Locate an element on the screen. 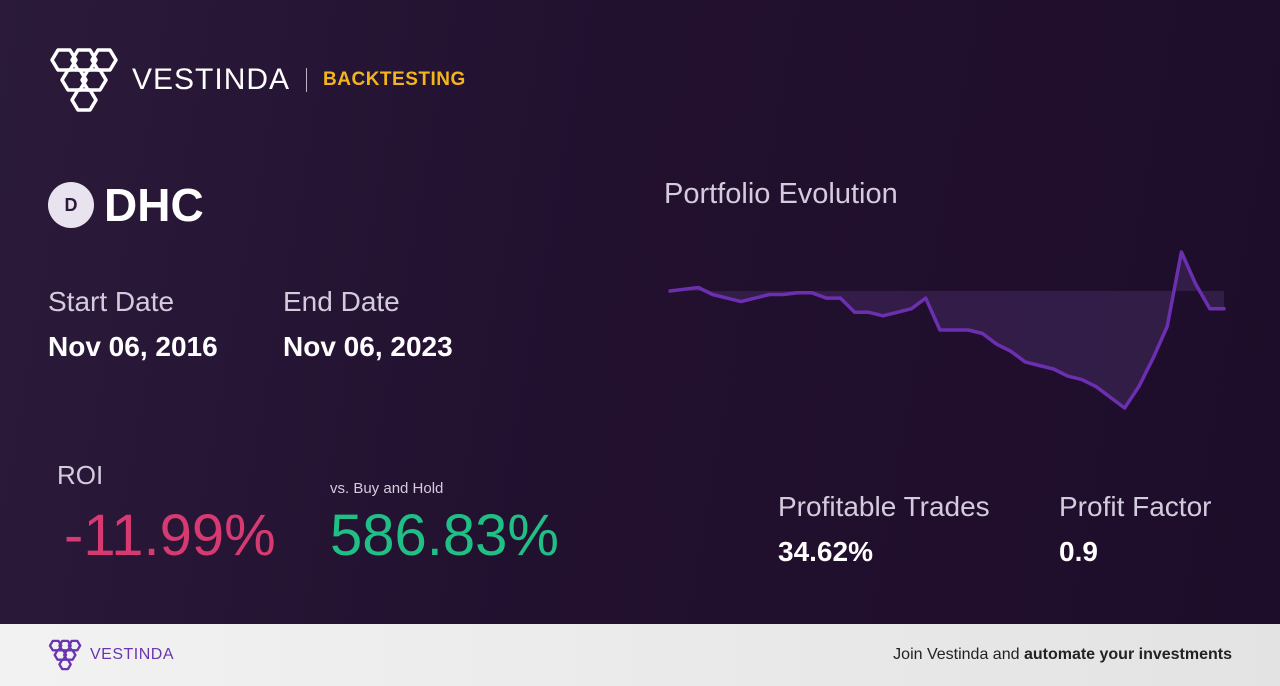  profitable-trades-label: Profitable Trades is located at coordinates (884, 506).